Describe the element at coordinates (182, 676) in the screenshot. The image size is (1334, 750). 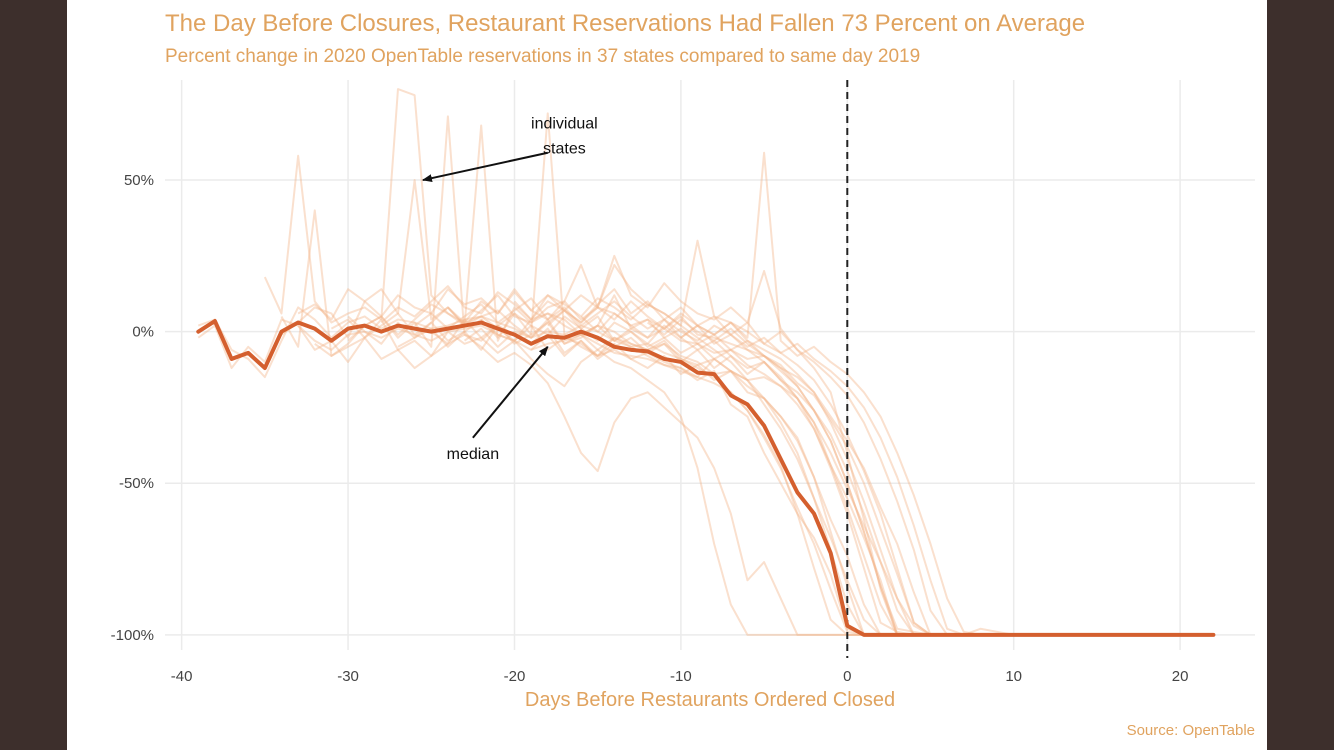
I see `x-tick-label: -40` at that location.